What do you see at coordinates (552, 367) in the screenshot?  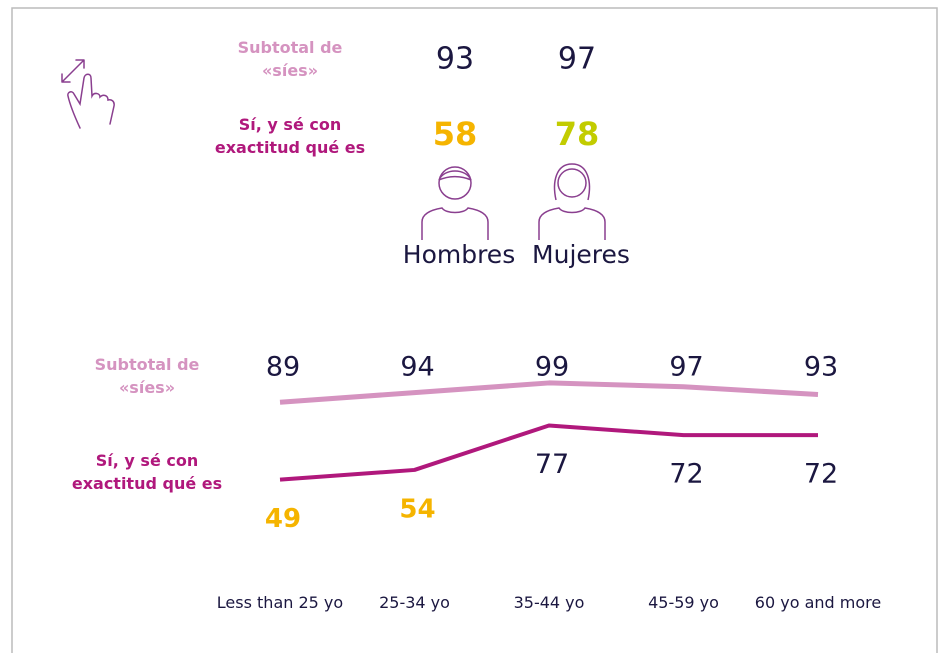 I see `value-label: 99` at bounding box center [552, 367].